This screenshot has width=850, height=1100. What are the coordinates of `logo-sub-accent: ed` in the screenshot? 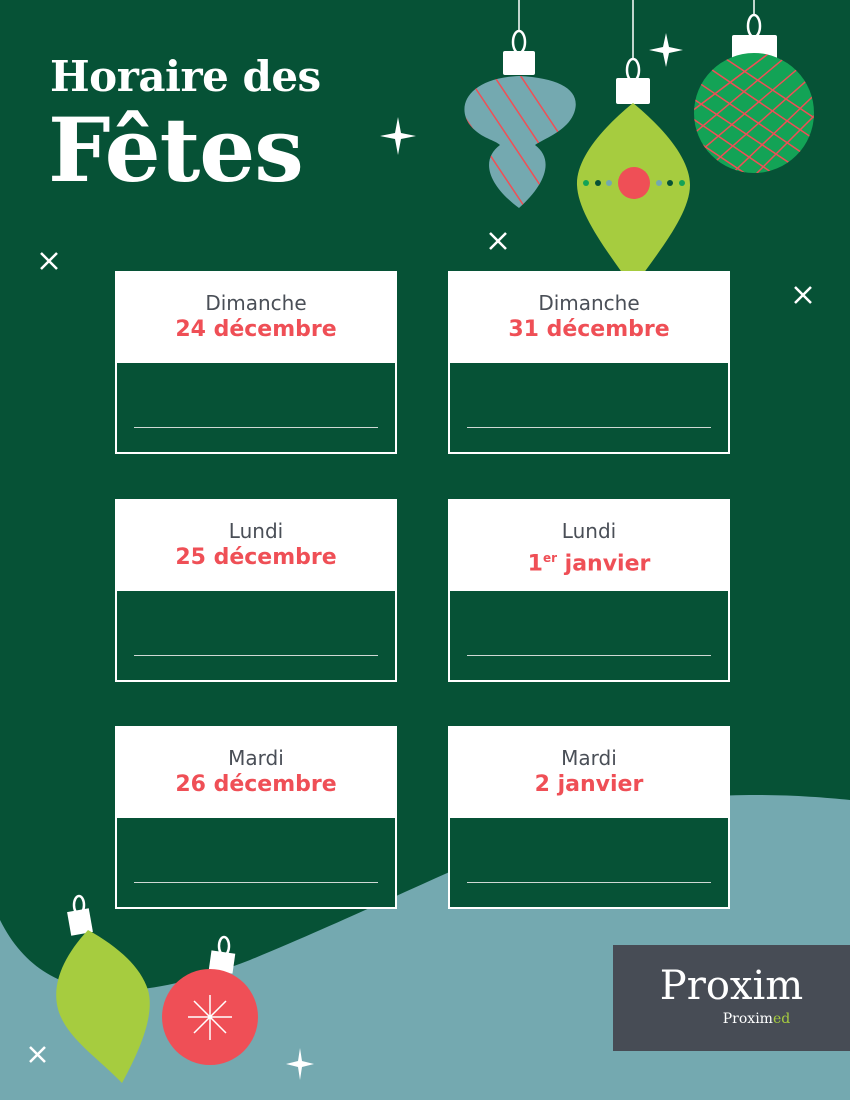 It's located at (781, 1019).